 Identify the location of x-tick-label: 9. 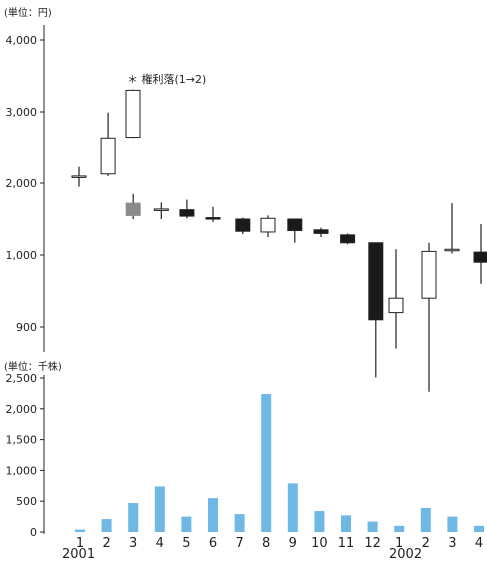
(293, 543).